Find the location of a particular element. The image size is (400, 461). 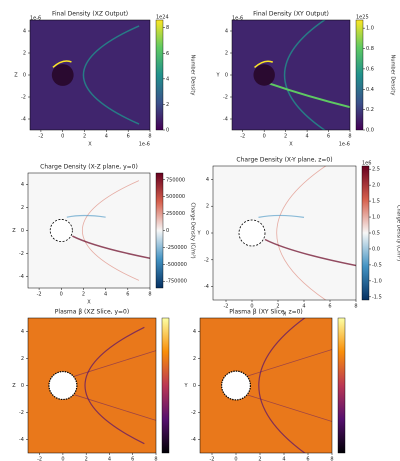

colorbar-tick-label: 750000 is located at coordinates (175, 180).